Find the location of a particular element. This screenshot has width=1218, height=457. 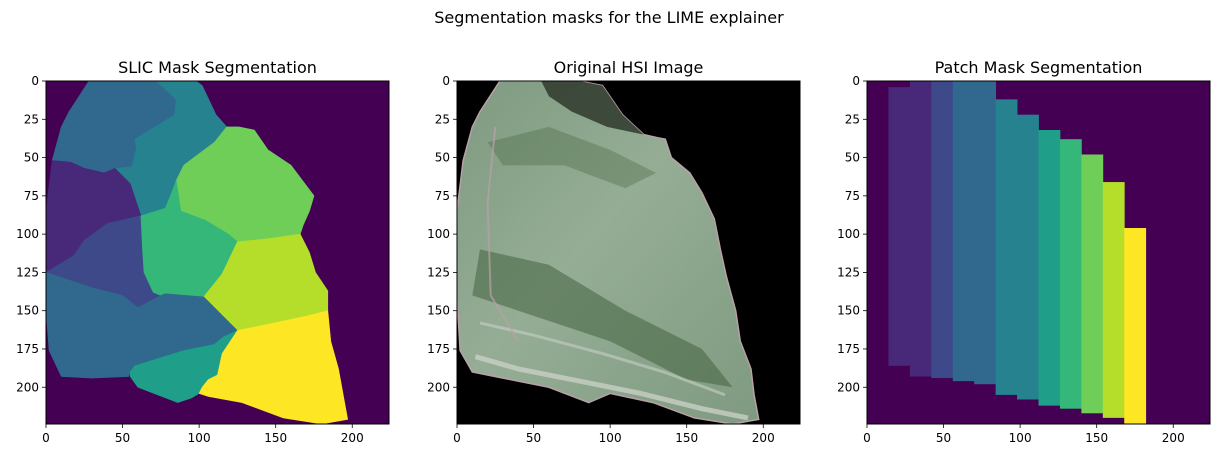

hsi-stripe-lower is located at coordinates (611, 387).